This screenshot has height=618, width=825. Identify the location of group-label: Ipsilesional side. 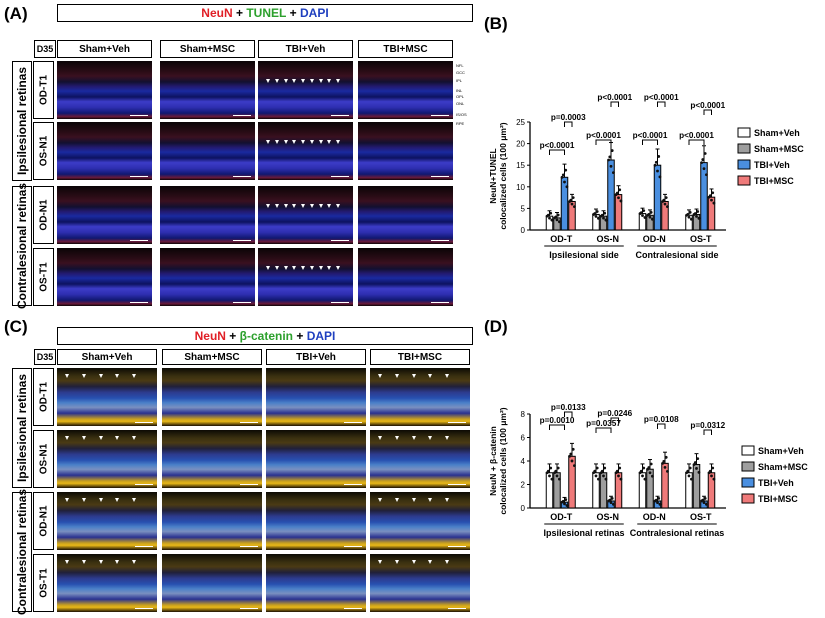
(584, 255).